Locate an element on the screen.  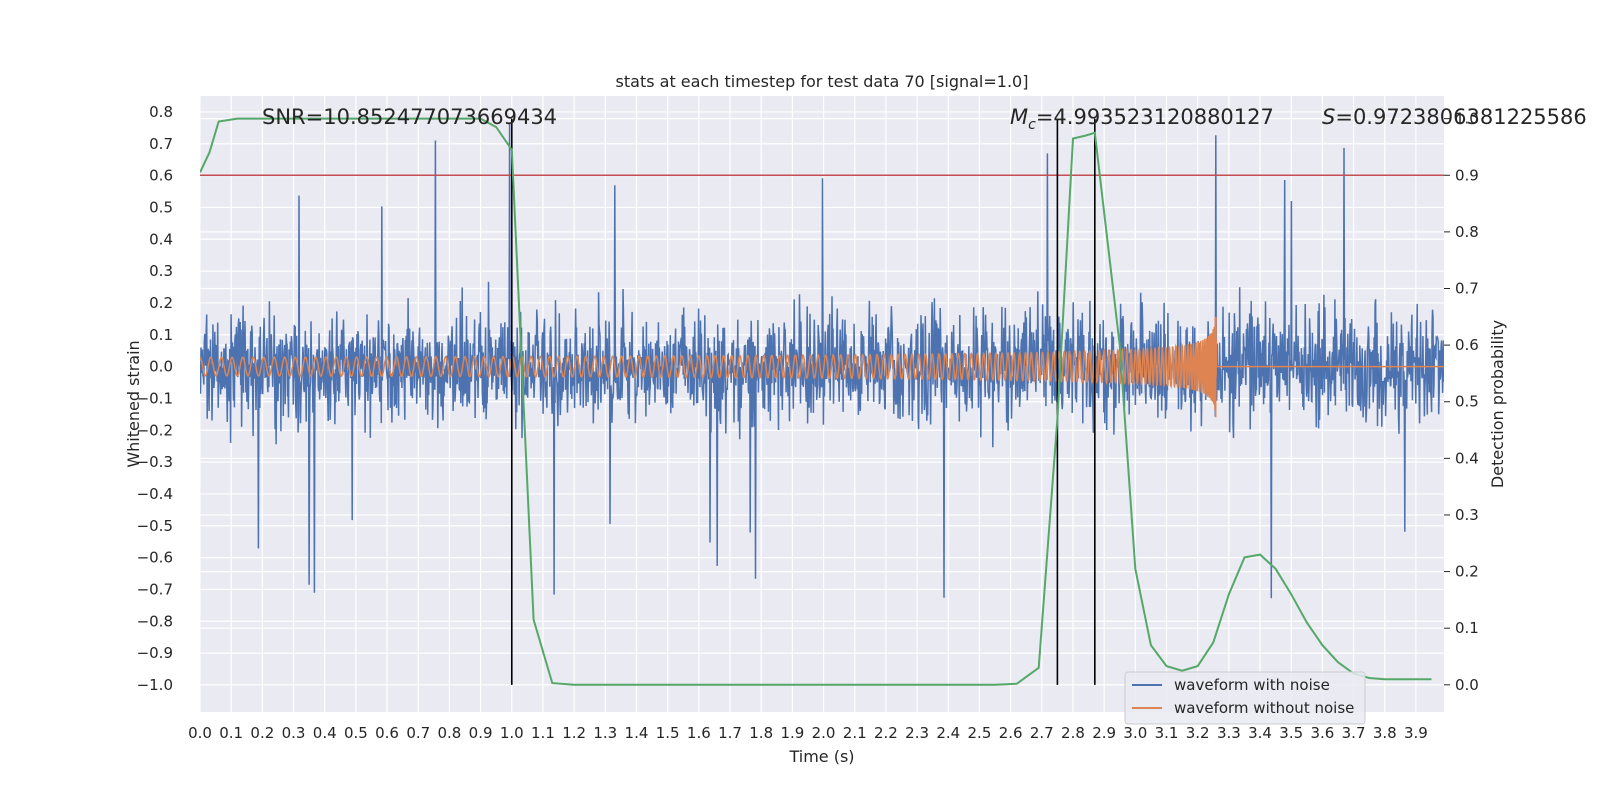
y2-tick-label: 1.0 is located at coordinates (1467, 119).